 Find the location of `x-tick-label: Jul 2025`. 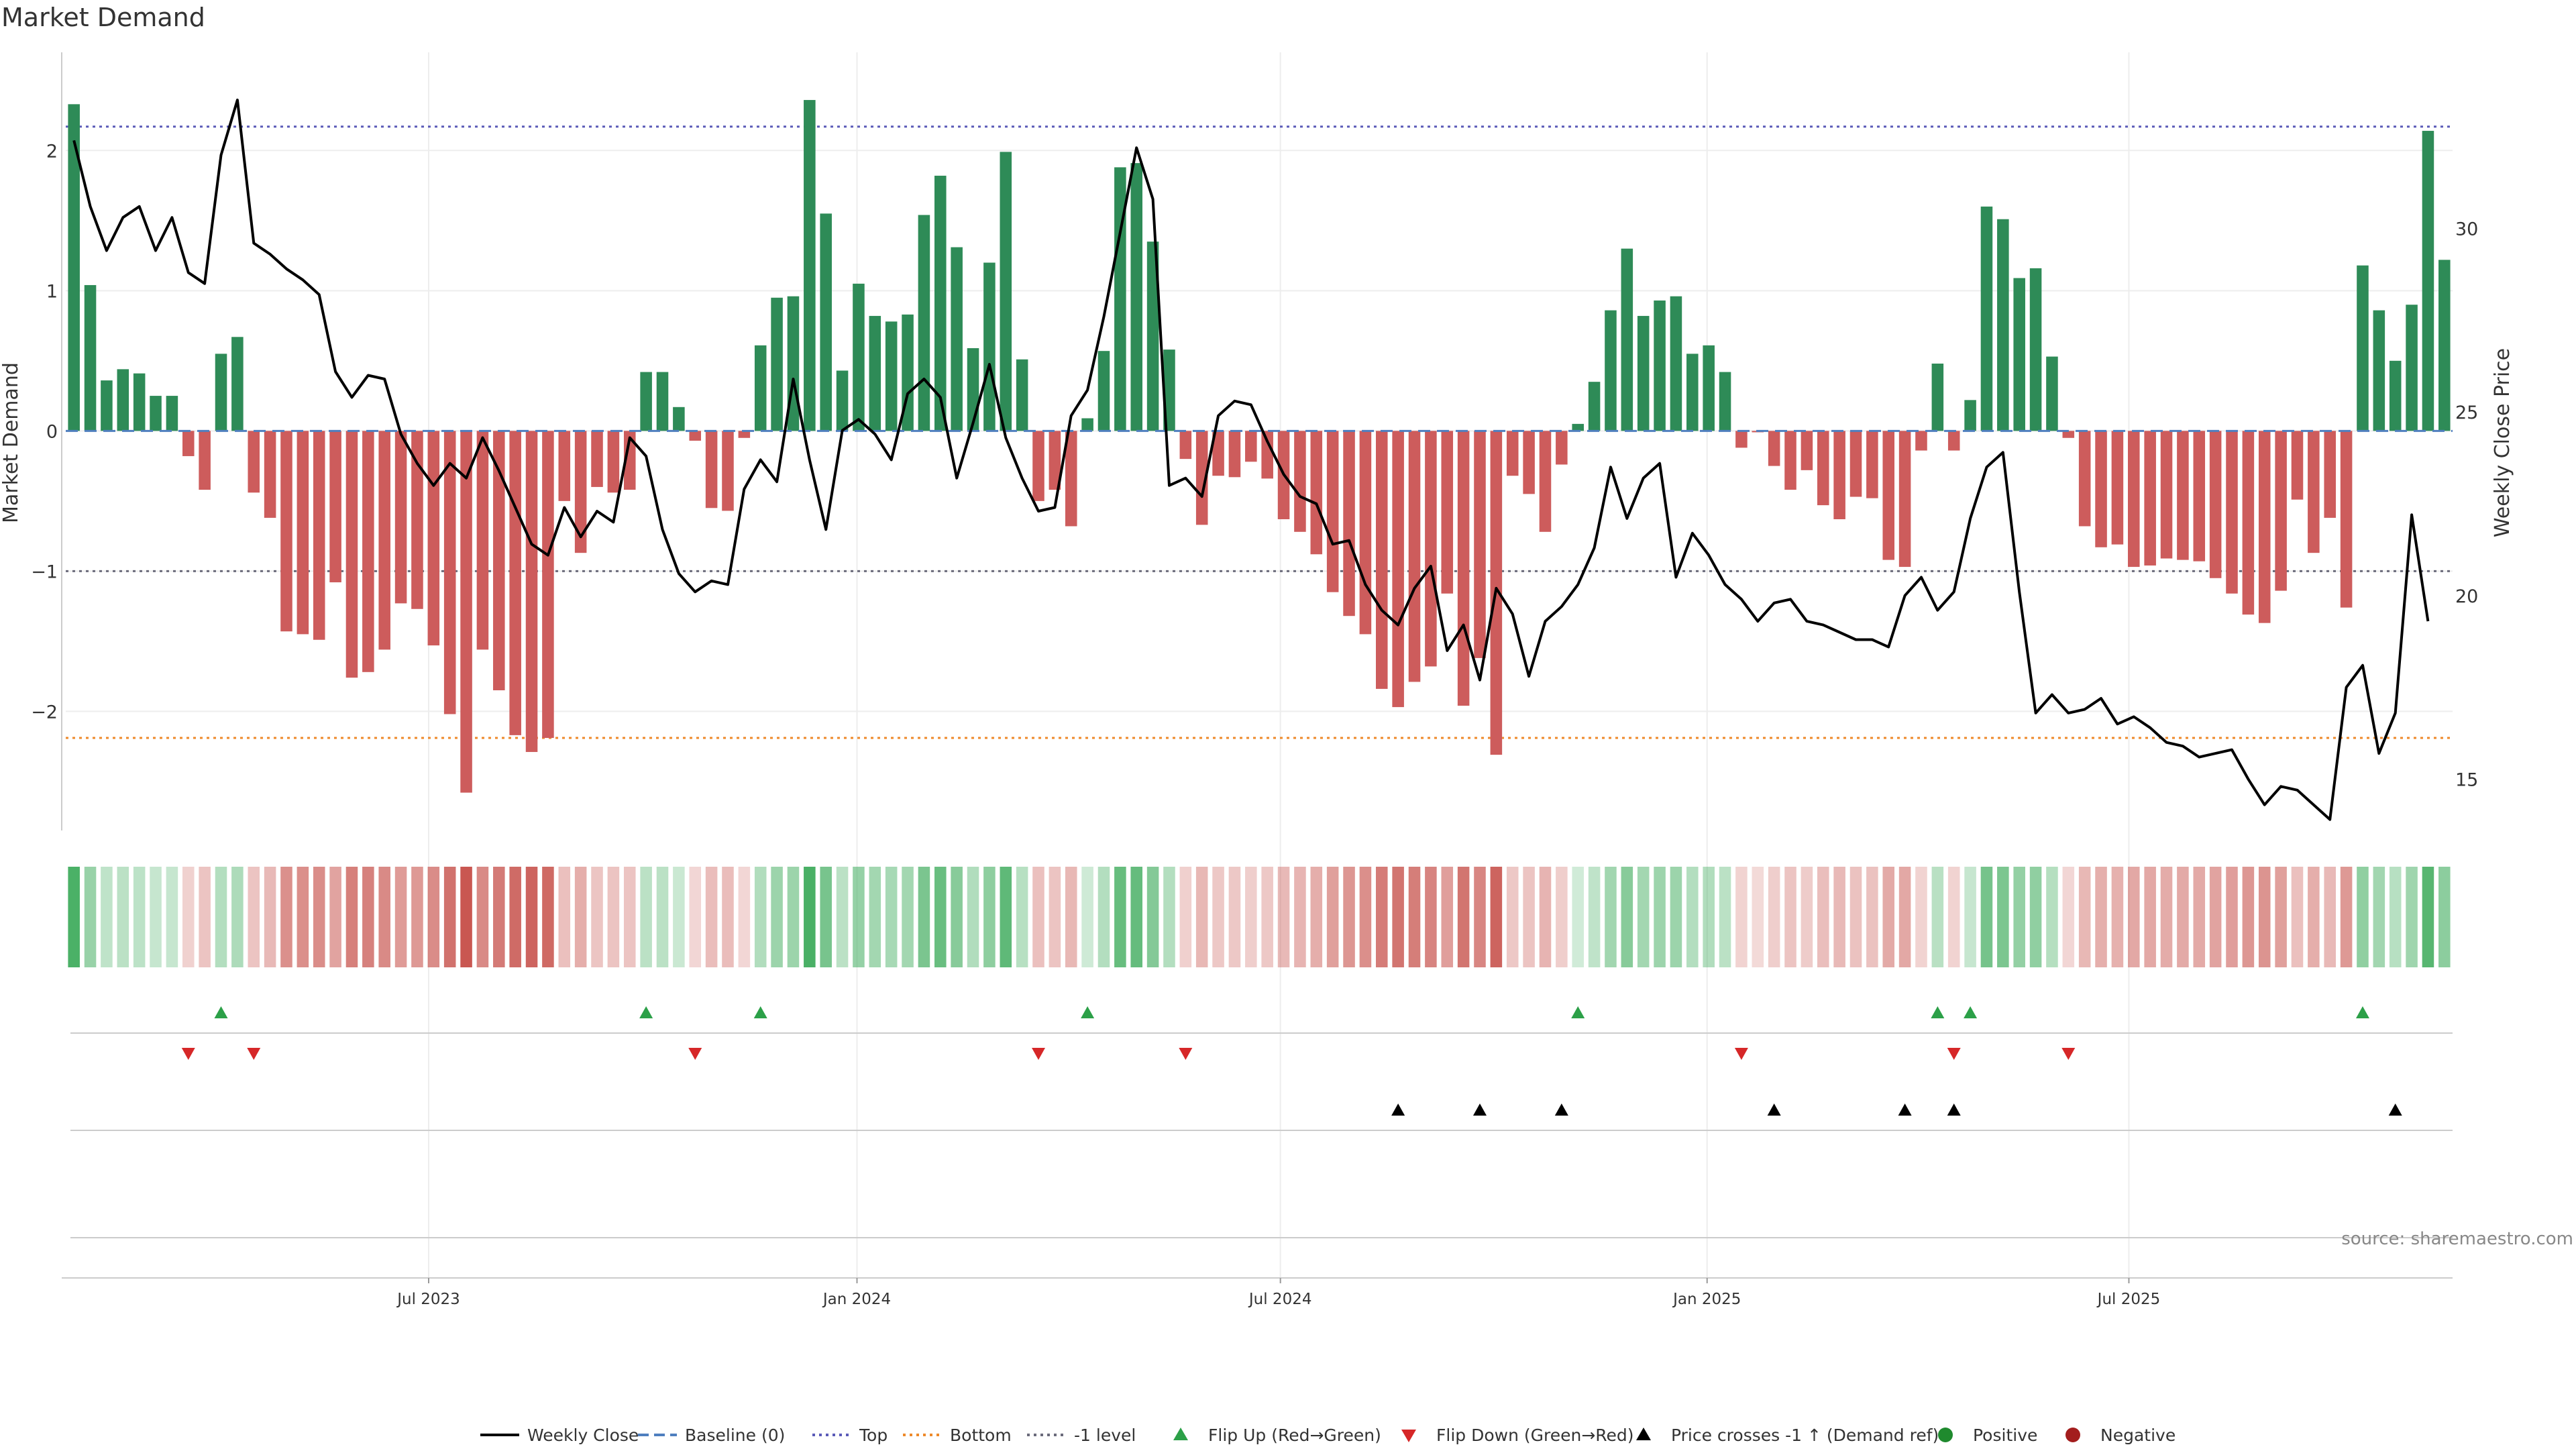

x-tick-label: Jul 2025 is located at coordinates (2128, 1299).